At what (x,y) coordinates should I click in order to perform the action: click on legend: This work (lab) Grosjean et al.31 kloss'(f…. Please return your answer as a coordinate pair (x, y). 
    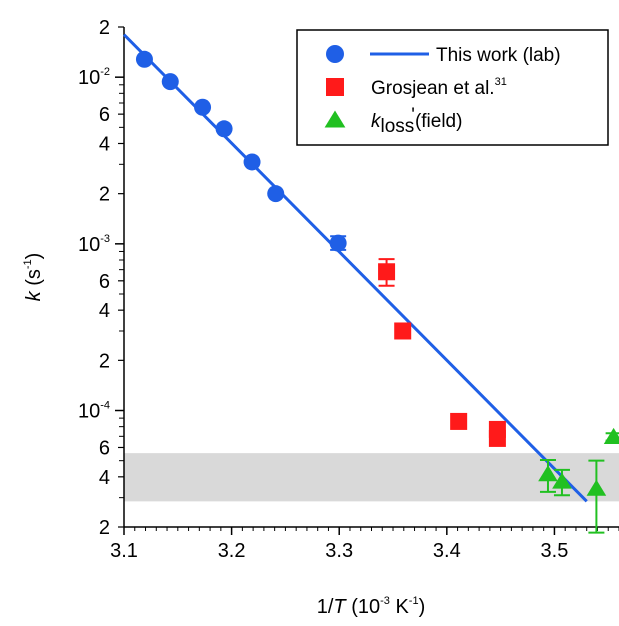
    Looking at the image, I should click on (452, 87).